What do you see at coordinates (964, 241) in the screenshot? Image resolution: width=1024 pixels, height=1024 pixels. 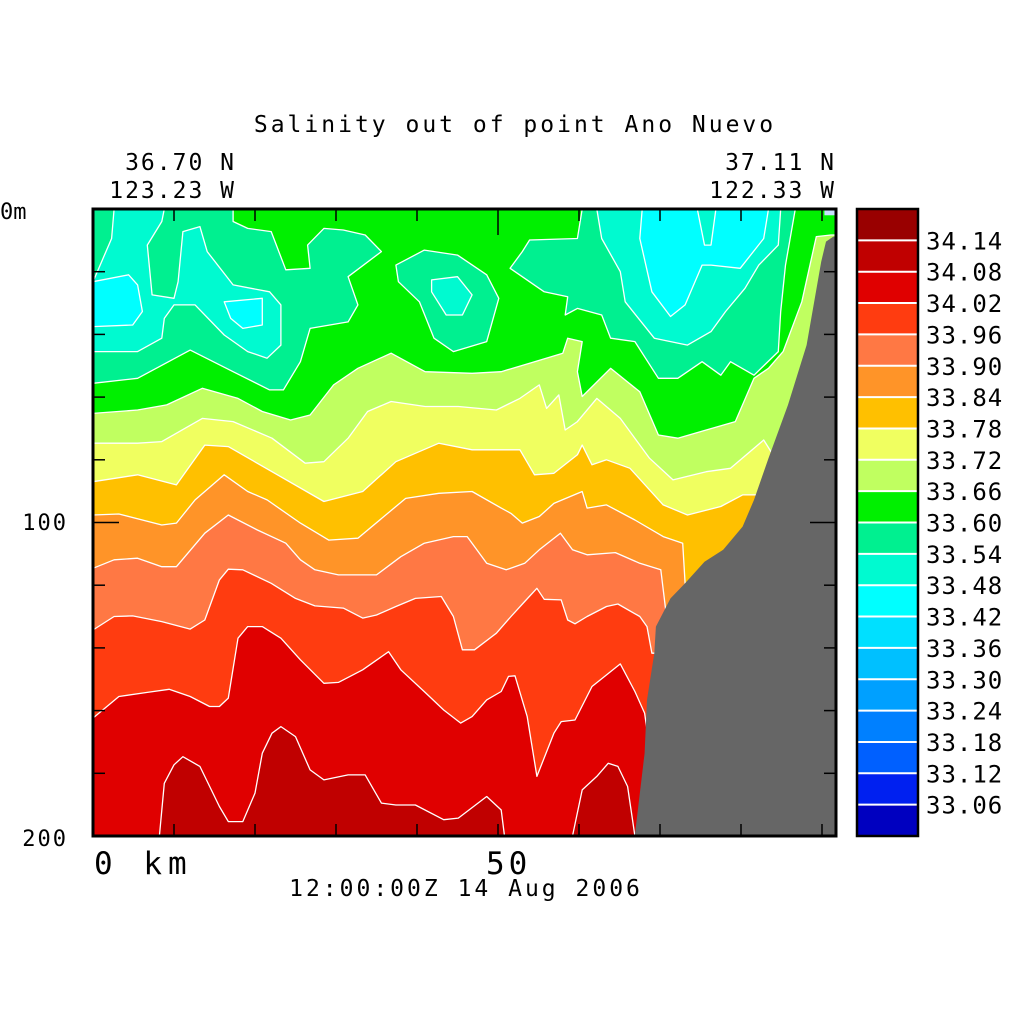 I see `colorbar-label: 34.14` at bounding box center [964, 241].